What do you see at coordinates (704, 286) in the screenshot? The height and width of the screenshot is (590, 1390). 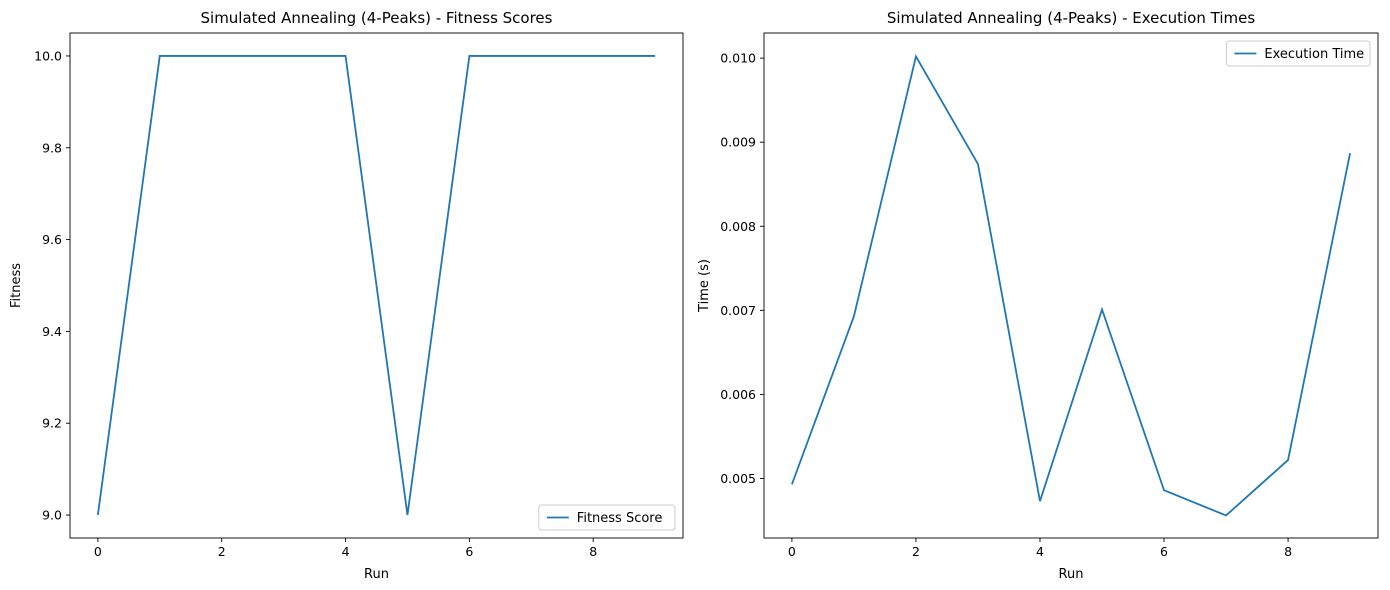 I see `y-axis-label: Time (s)` at bounding box center [704, 286].